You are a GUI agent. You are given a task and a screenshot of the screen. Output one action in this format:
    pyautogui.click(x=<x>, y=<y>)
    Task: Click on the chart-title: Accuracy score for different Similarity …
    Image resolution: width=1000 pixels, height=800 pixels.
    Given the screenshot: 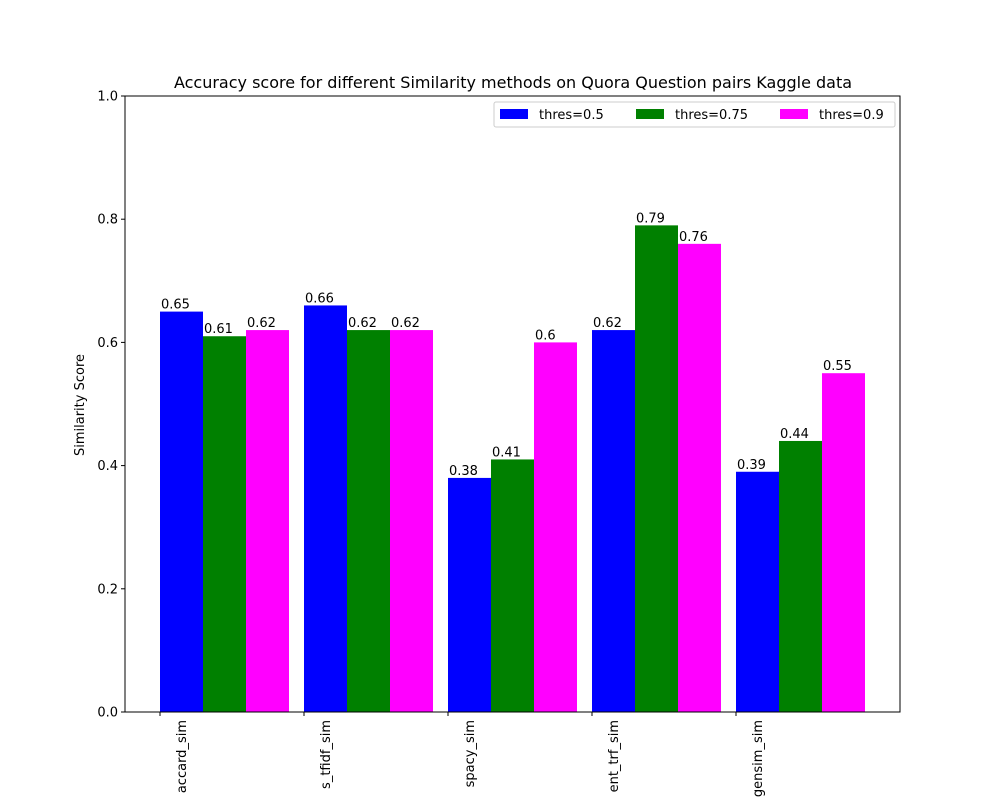 What is the action you would take?
    pyautogui.click(x=513, y=82)
    